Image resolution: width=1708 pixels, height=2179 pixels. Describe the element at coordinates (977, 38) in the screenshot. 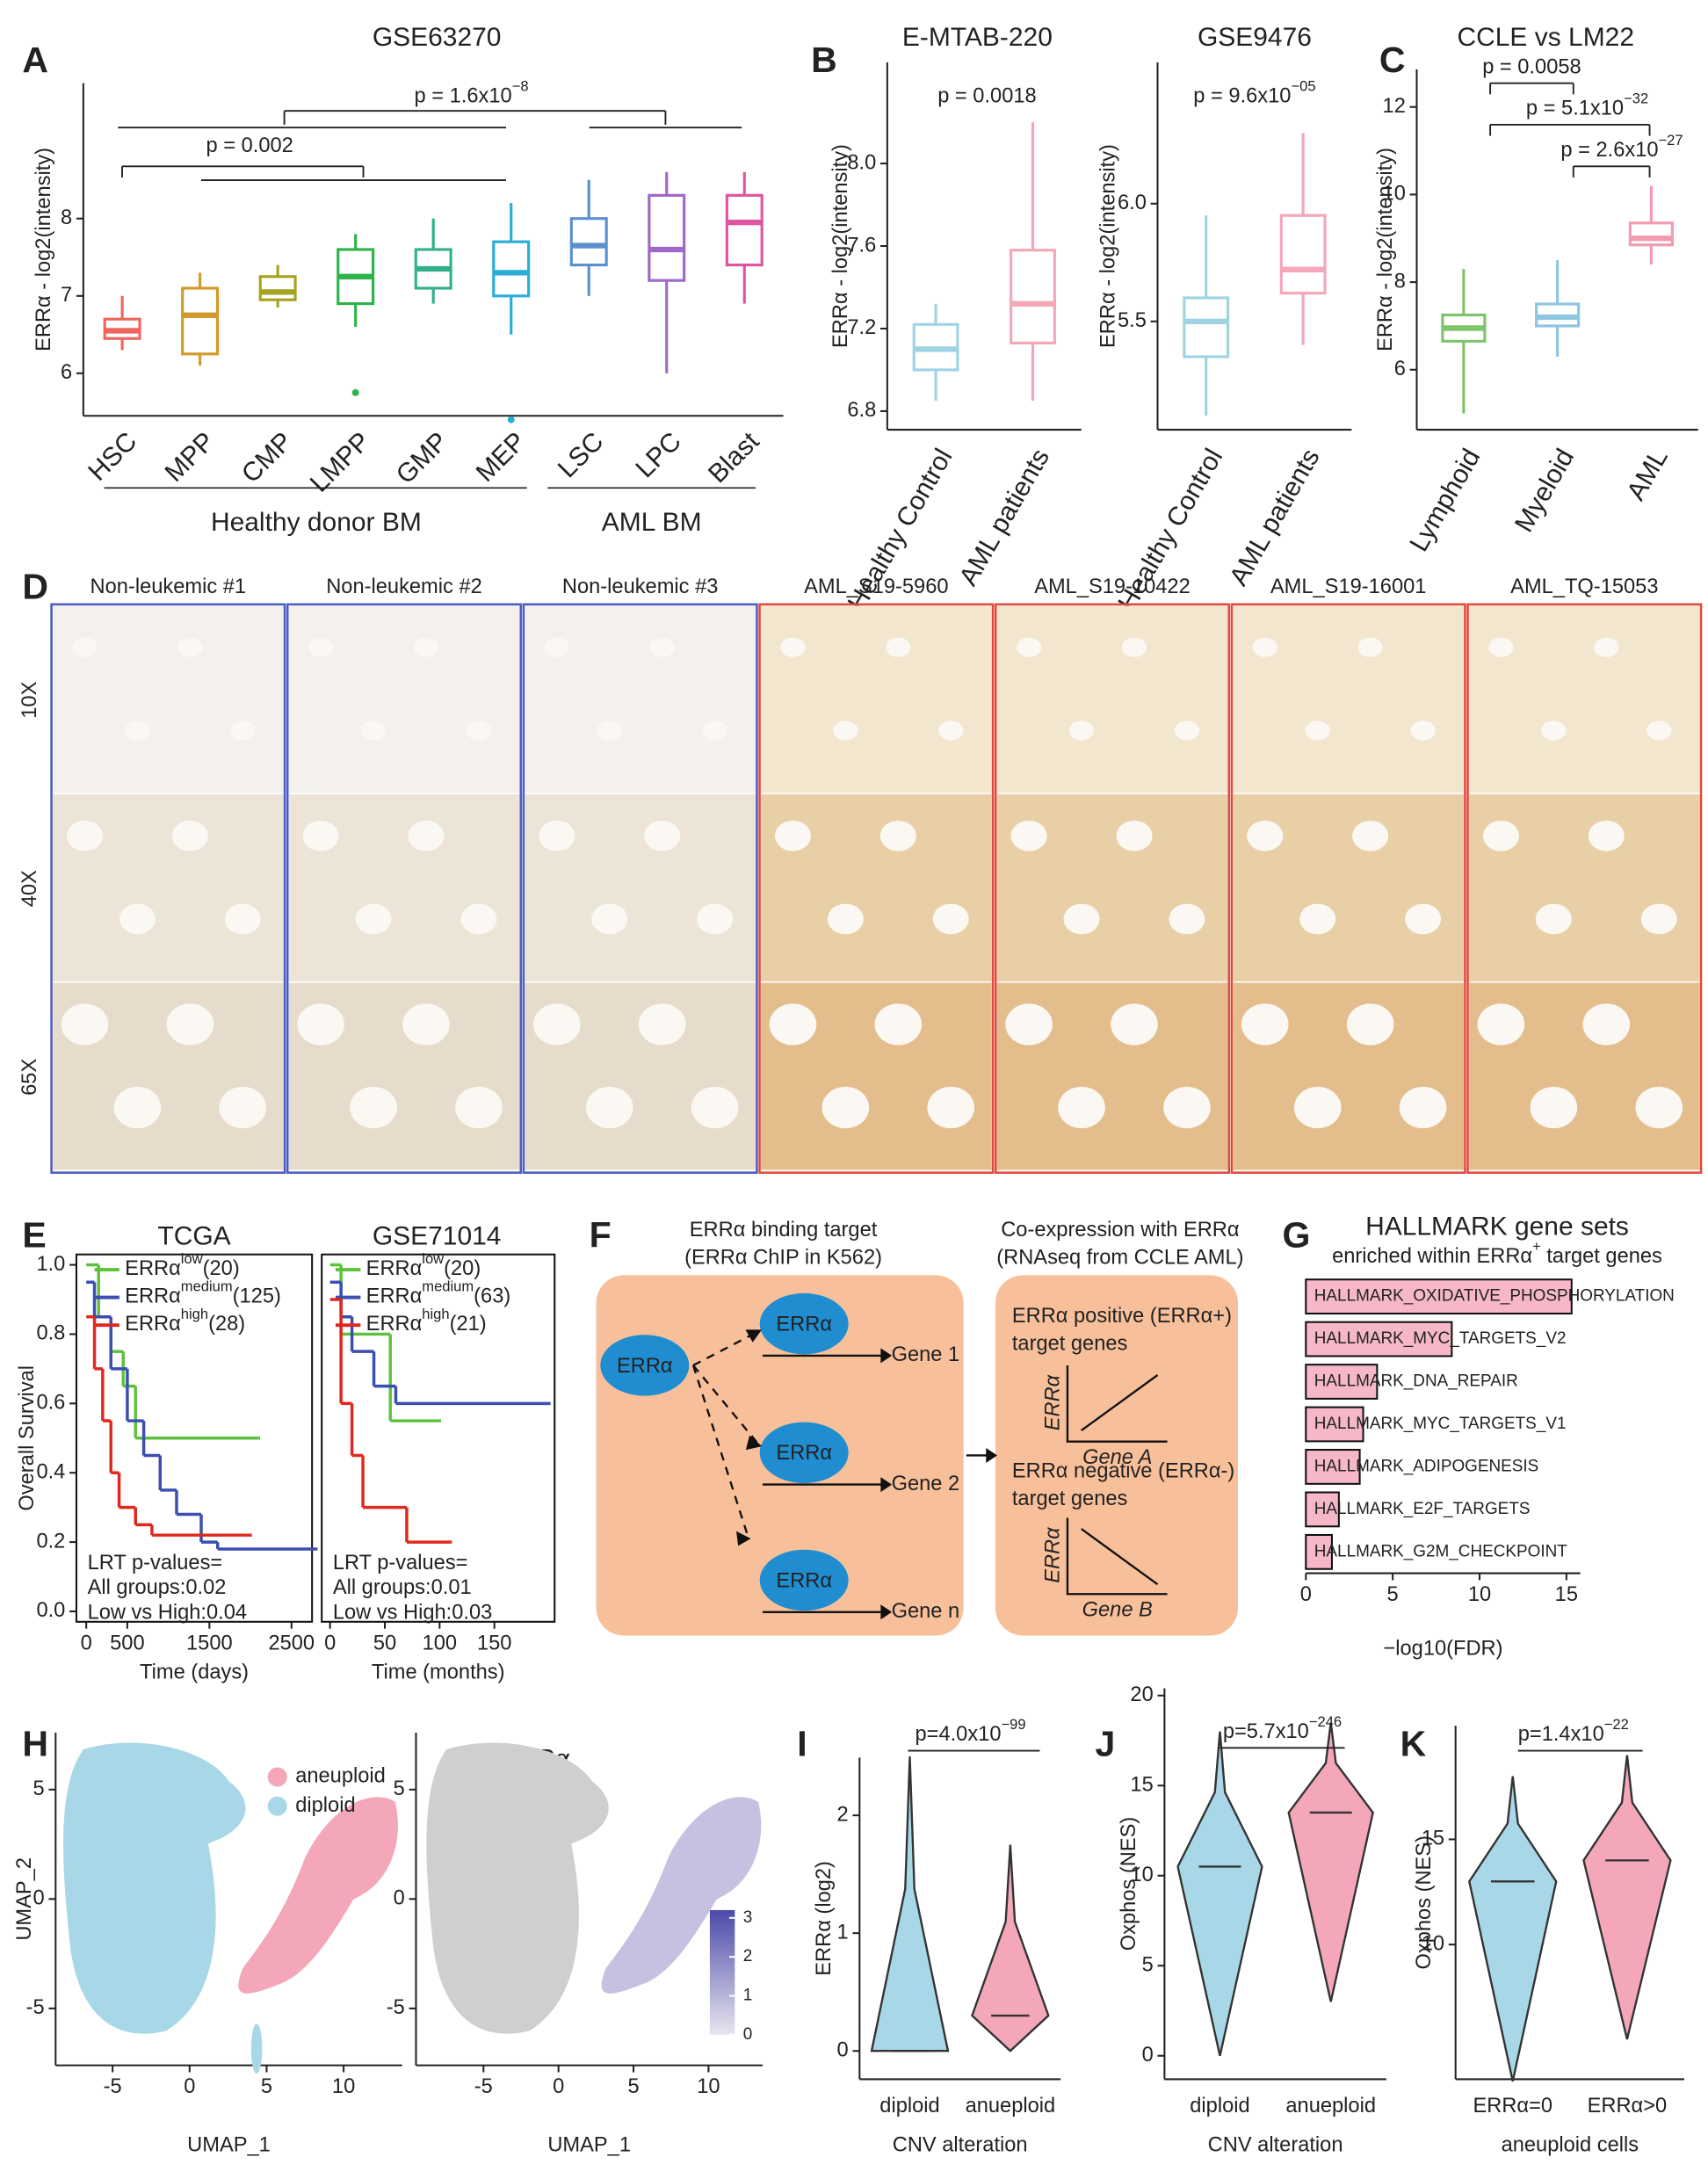

I see `chart-title: E-MTAB-220` at that location.